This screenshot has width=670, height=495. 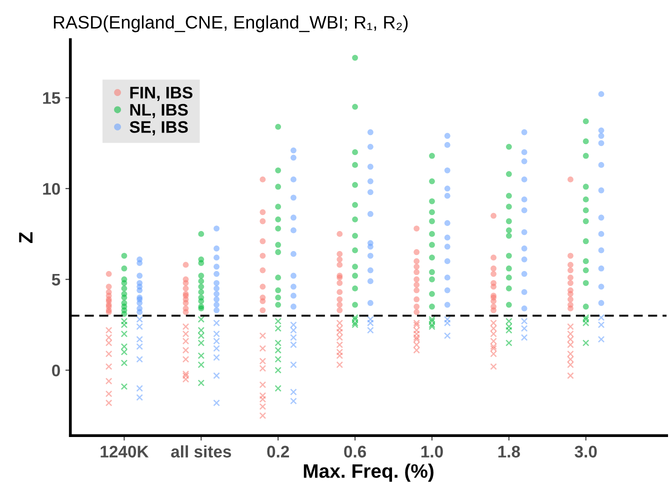 I want to click on x-tick-label: 1240K, so click(x=124, y=452).